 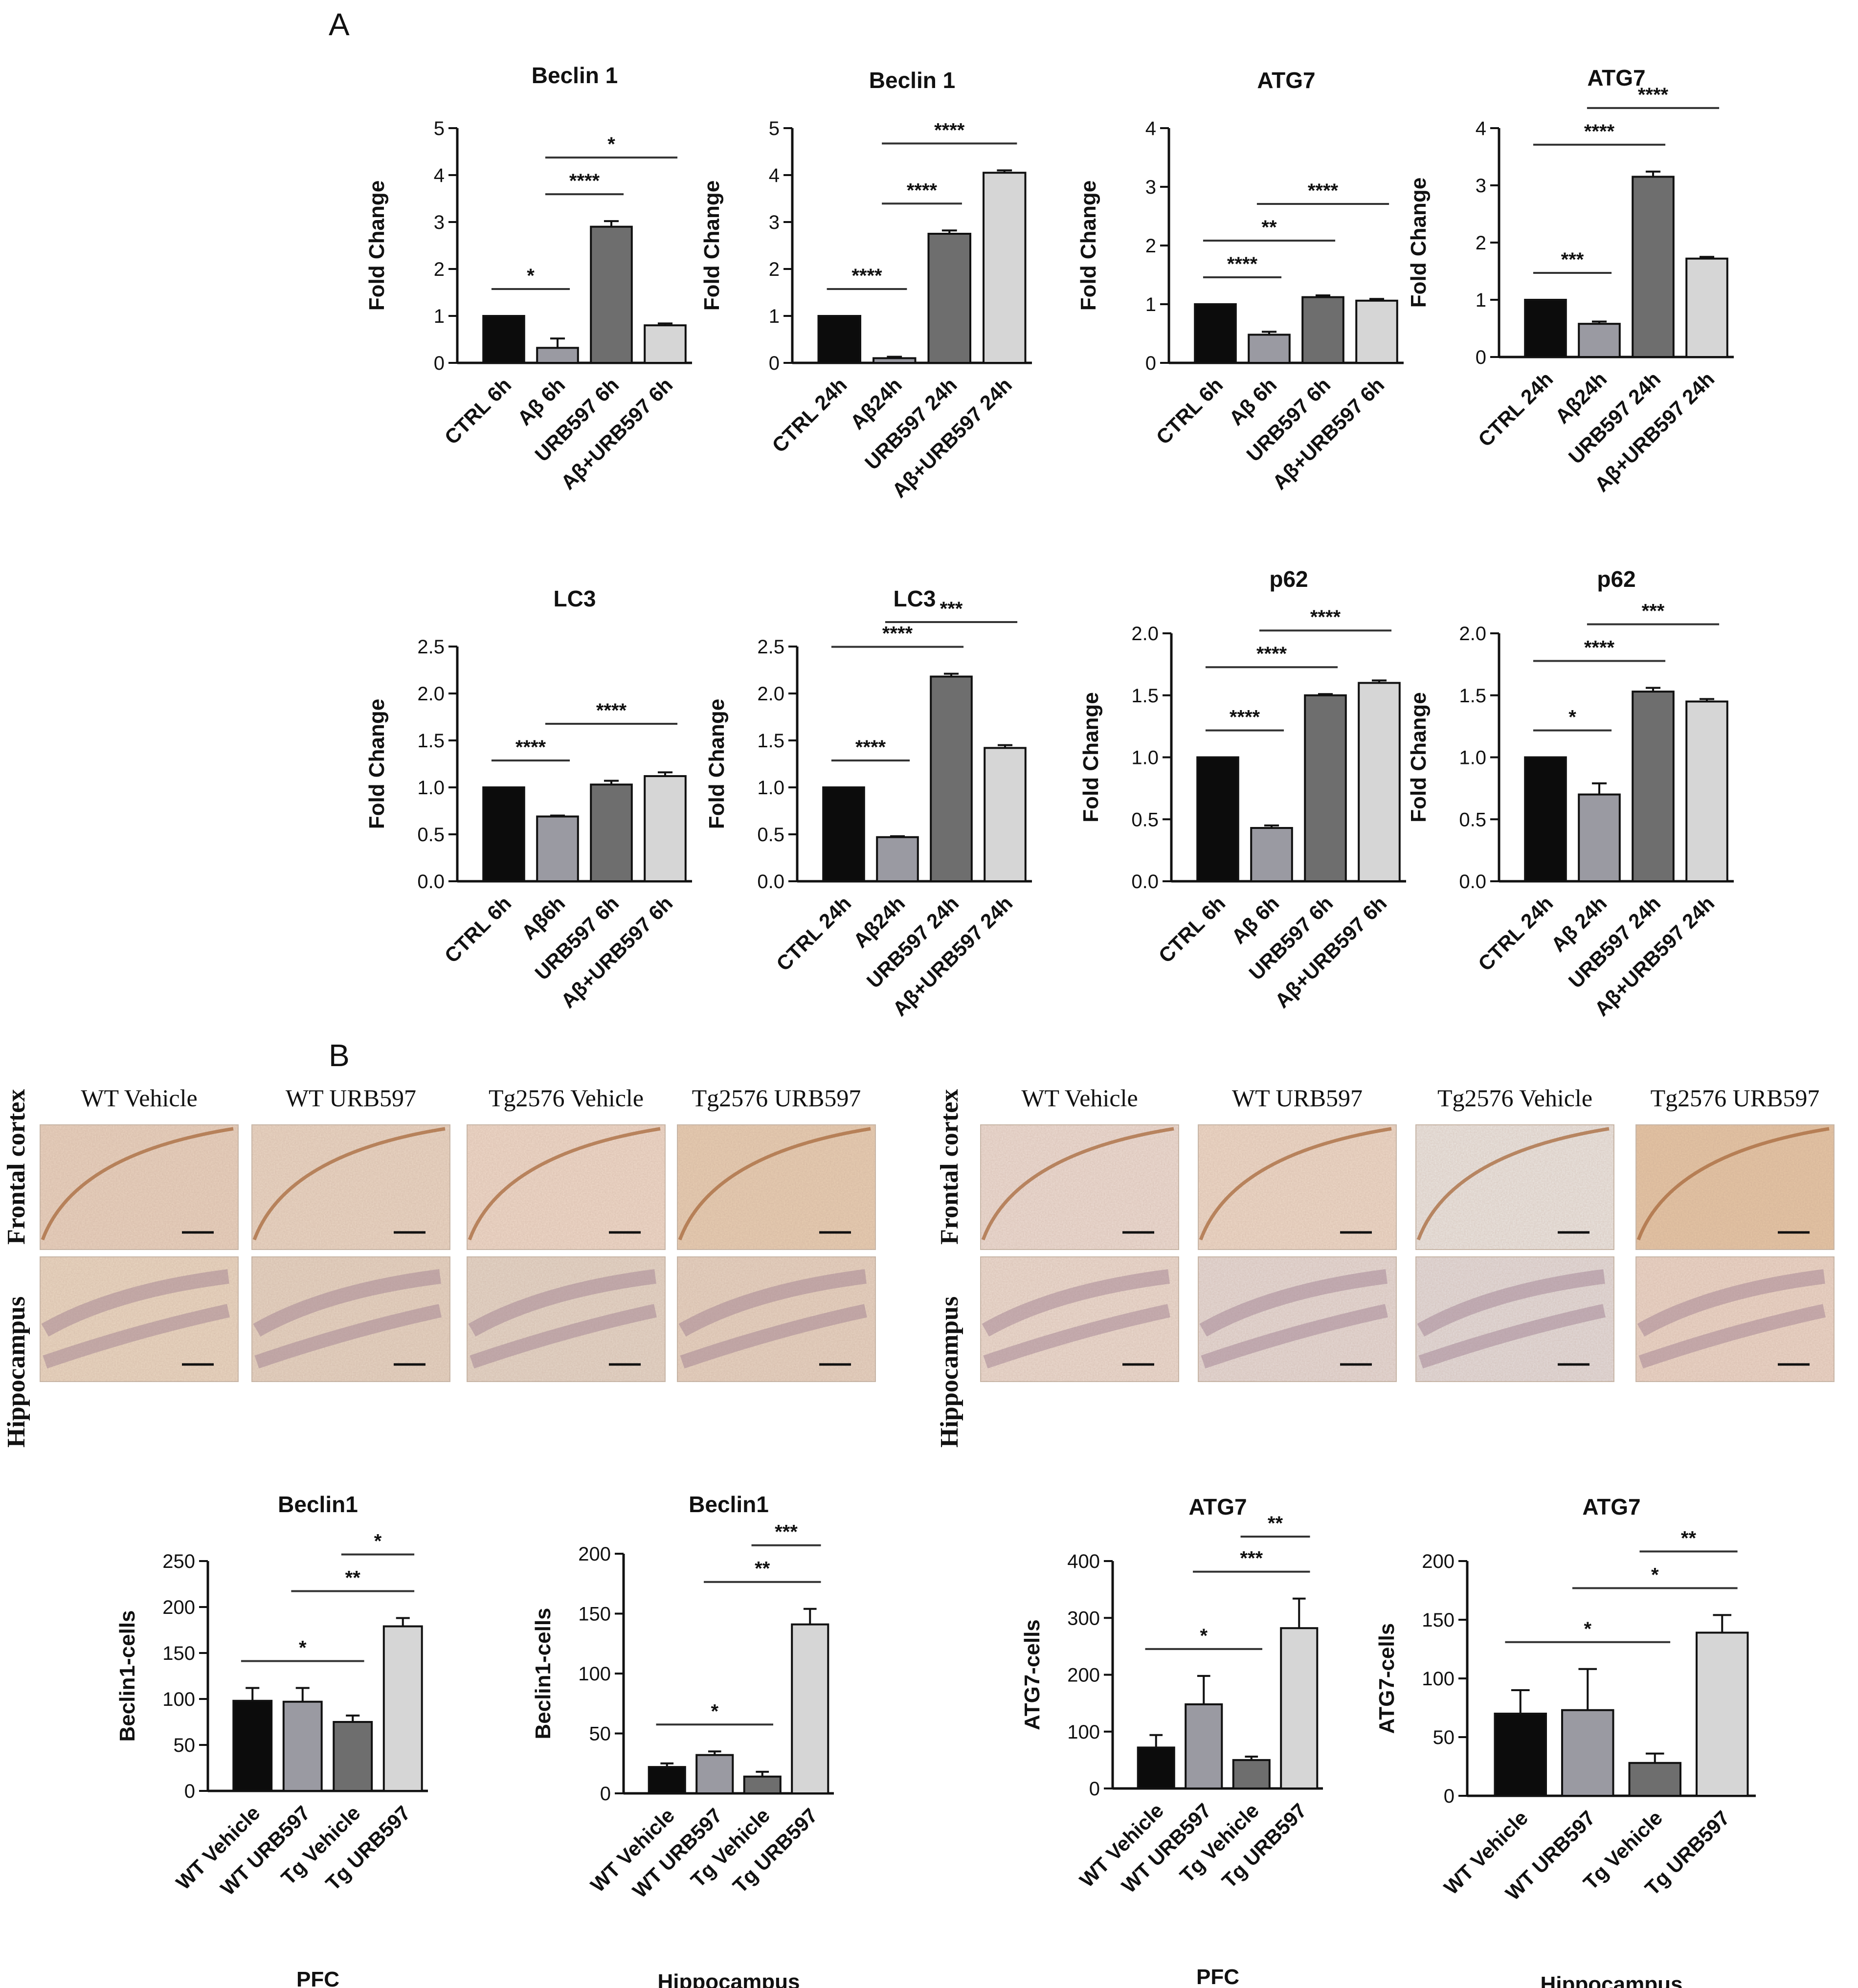 What do you see at coordinates (1288, 579) in the screenshot?
I see `chart-title: p62` at bounding box center [1288, 579].